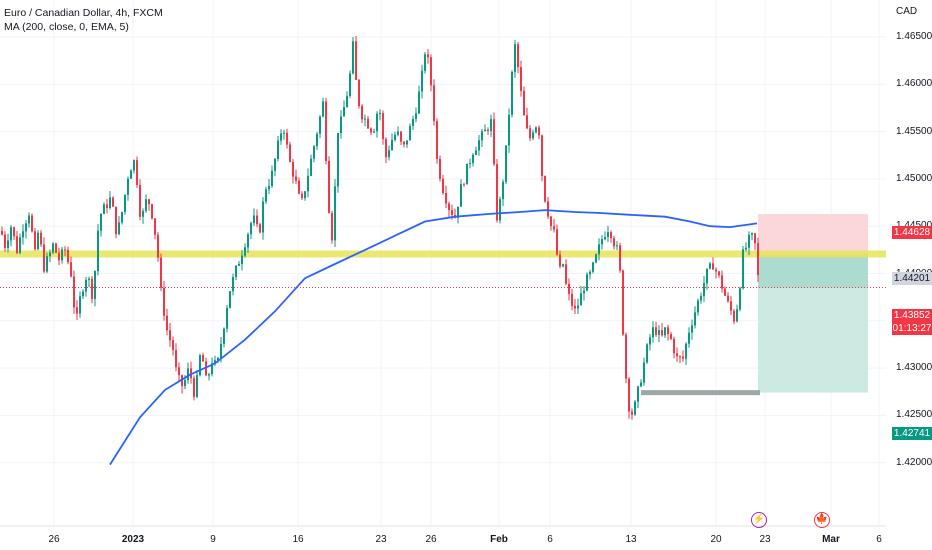 The height and width of the screenshot is (550, 932). Describe the element at coordinates (914, 84) in the screenshot. I see `price-tick-label: 1.46000` at that location.